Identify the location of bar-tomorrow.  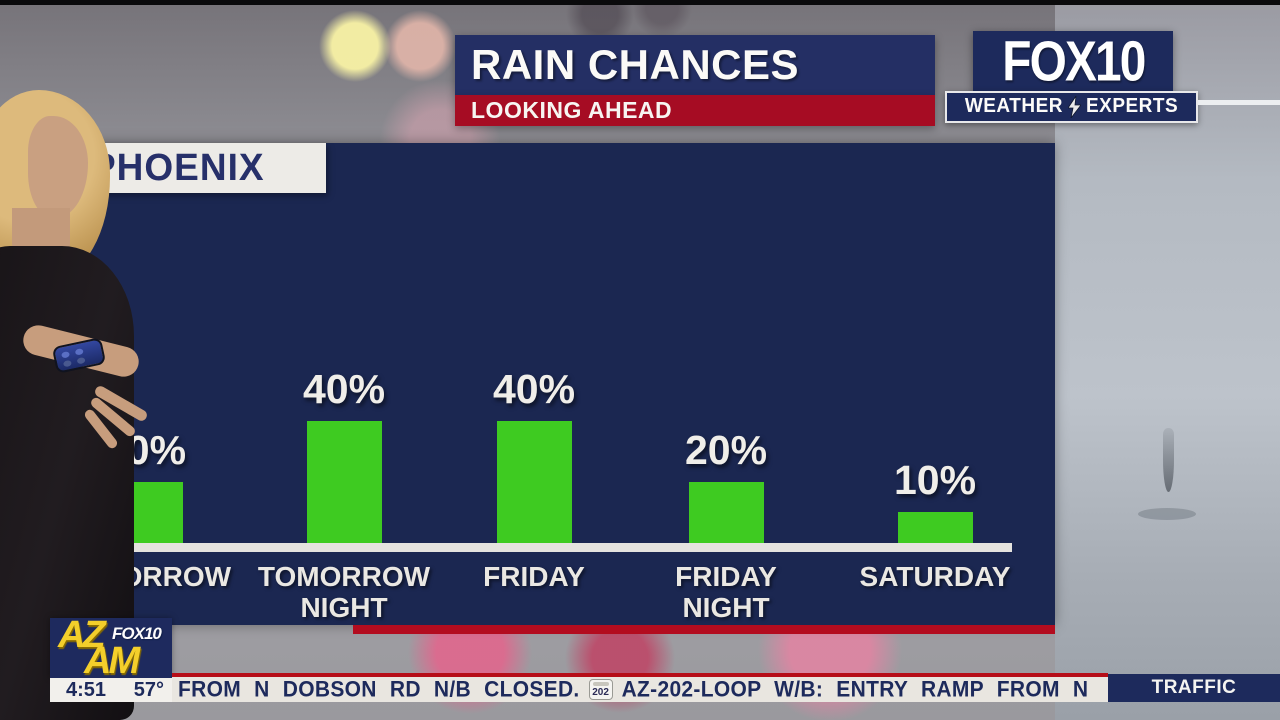
(145, 512).